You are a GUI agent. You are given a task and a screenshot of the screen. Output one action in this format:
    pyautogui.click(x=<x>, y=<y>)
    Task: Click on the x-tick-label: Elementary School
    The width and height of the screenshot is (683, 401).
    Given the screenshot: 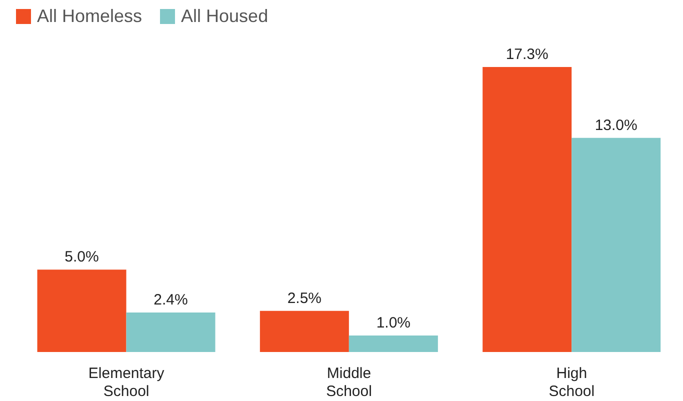 What is the action you would take?
    pyautogui.click(x=126, y=382)
    